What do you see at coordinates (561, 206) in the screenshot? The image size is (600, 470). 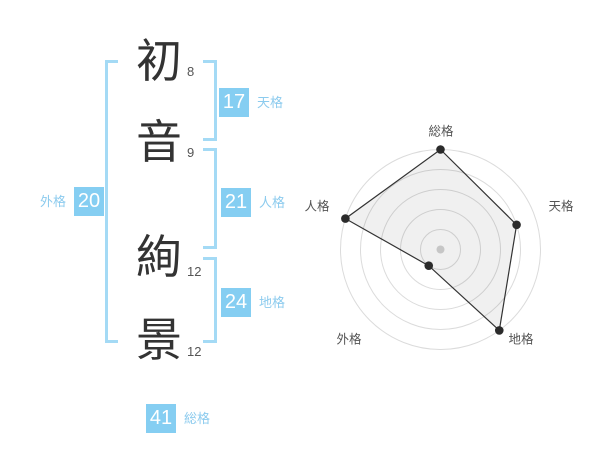 I see `radar-axis-label-天格: 天格` at bounding box center [561, 206].